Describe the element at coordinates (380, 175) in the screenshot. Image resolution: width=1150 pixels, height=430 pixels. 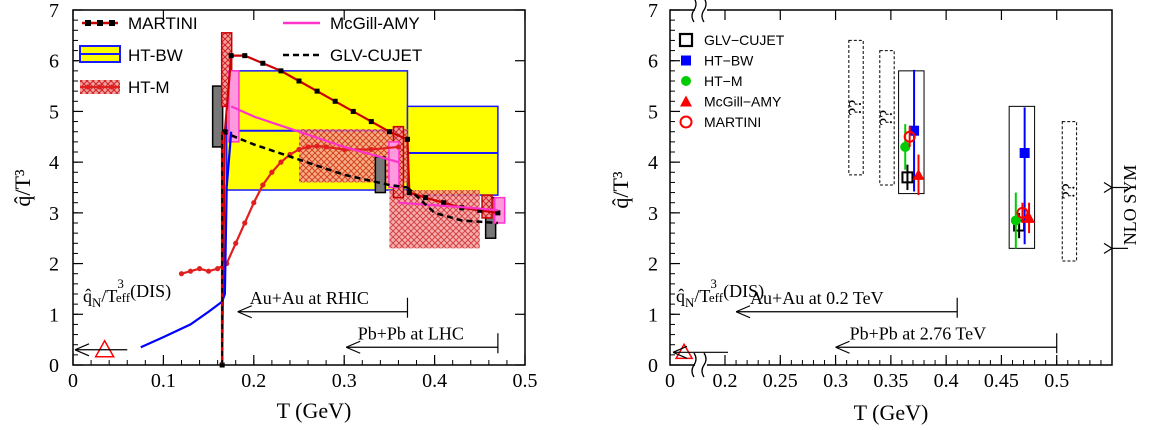
I see `glv-box-mid` at that location.